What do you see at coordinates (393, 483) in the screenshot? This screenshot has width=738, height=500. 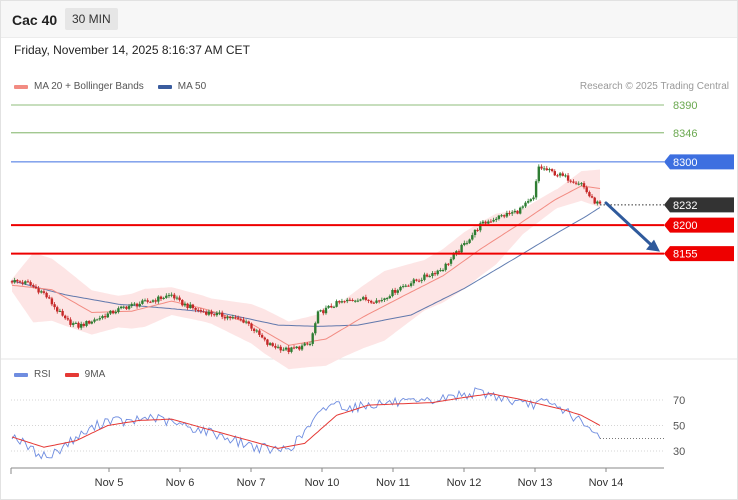 I see `x-tick-label: Nov 11` at bounding box center [393, 483].